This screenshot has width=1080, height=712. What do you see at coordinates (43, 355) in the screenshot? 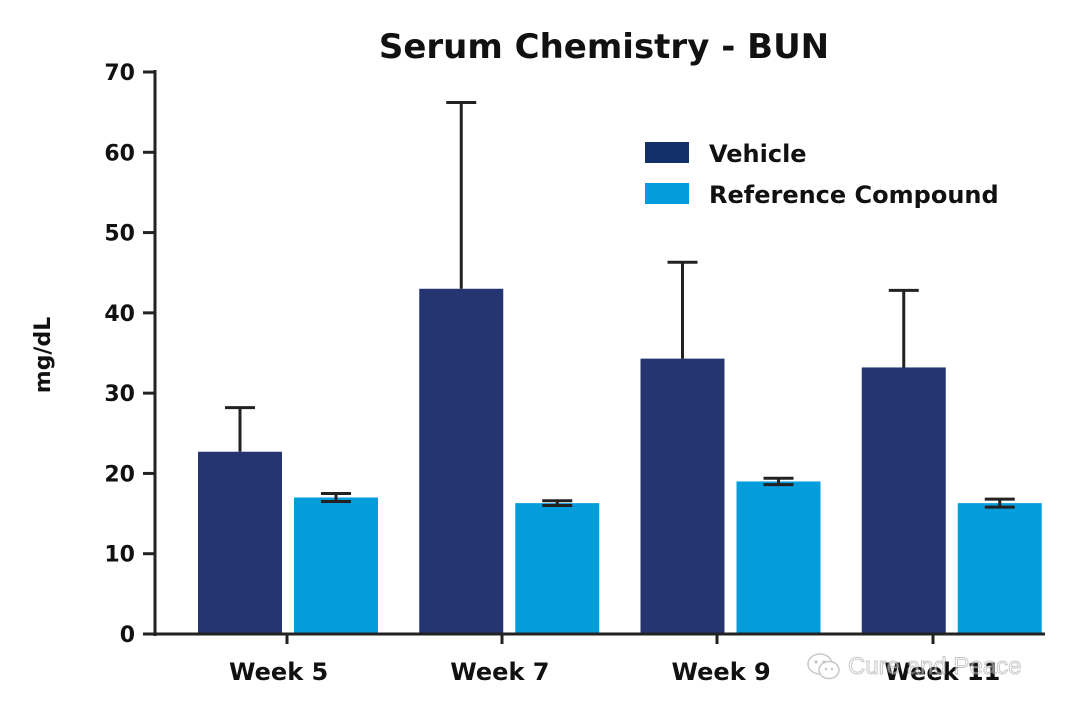
I see `y-axis-label: mg/dL` at bounding box center [43, 355].